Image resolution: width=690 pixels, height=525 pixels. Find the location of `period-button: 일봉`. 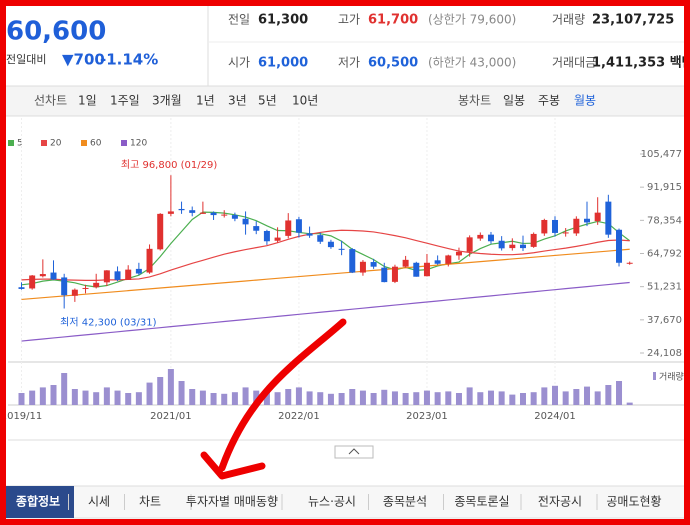

period-button: 일봉 is located at coordinates (514, 101).